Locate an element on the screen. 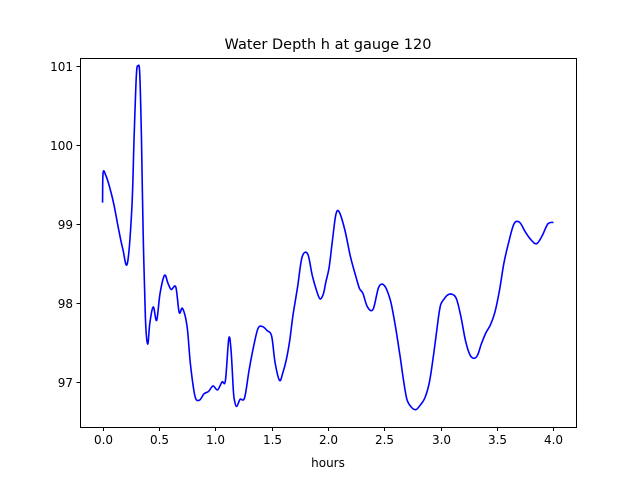 The image size is (640, 480). y-axis-ticks: 97 98 99 100 101 is located at coordinates (65, 225).